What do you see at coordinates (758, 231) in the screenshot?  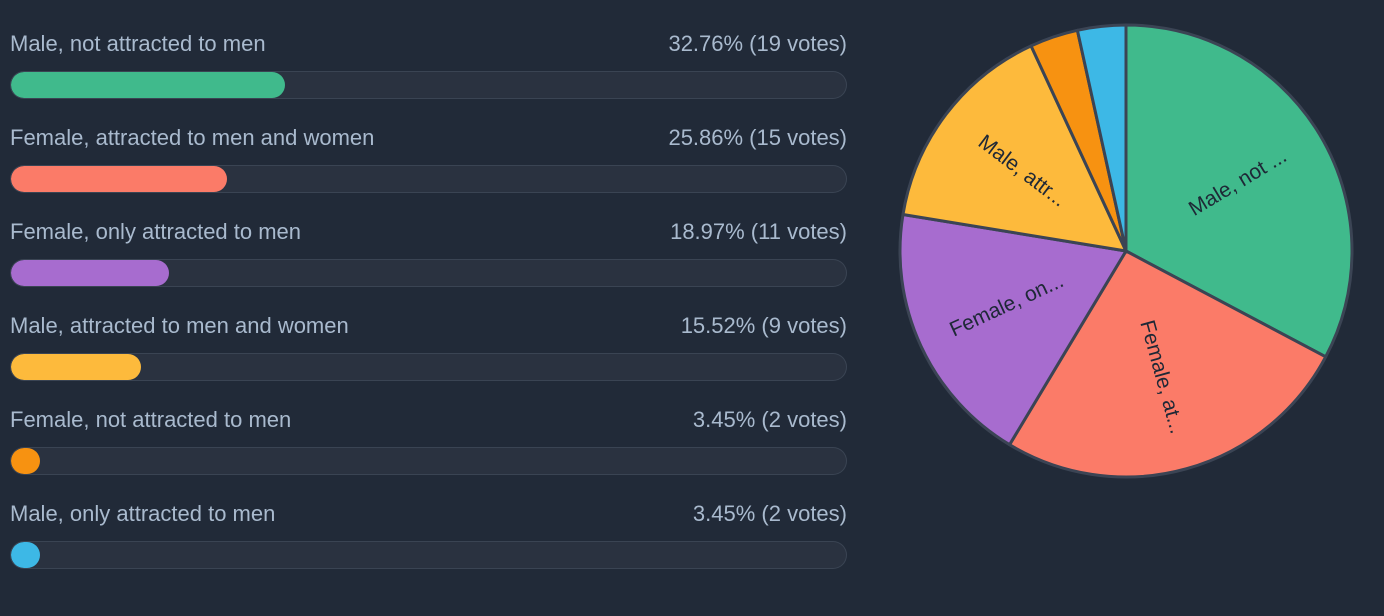 I see `option-result-text: 18.97% (11 votes)` at bounding box center [758, 231].